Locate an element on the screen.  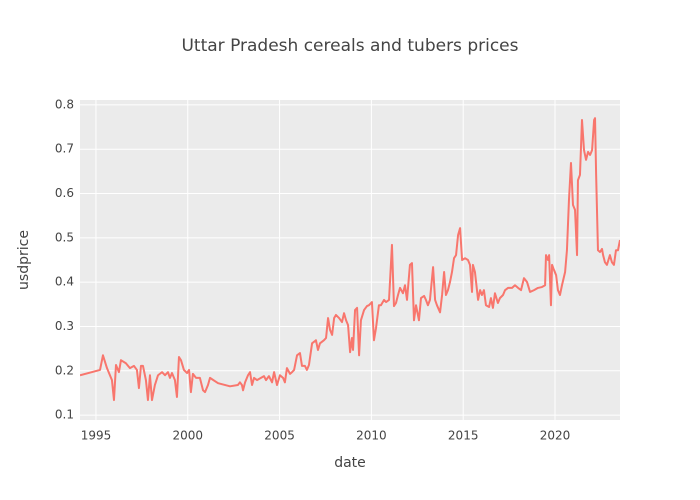
x-tick-label: 2010 is located at coordinates (371, 436).